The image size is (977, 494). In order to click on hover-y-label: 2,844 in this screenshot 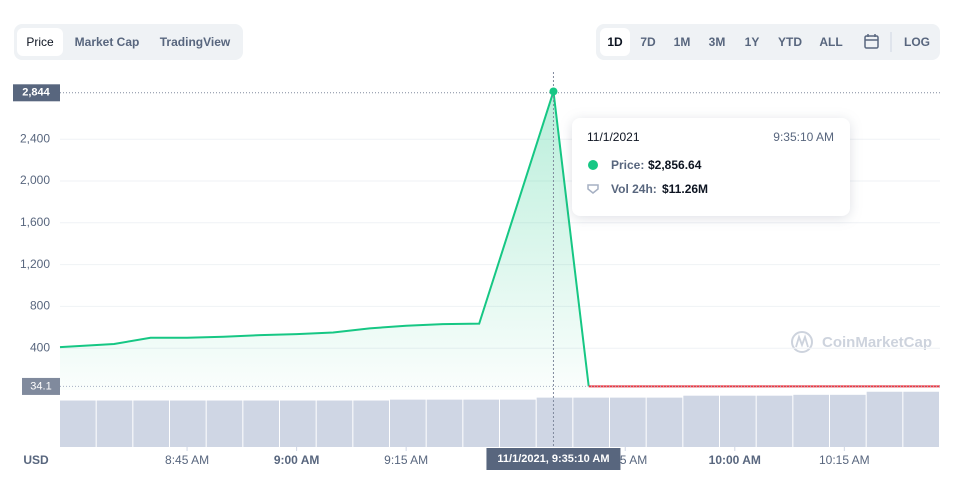, I will do `click(36, 93)`.